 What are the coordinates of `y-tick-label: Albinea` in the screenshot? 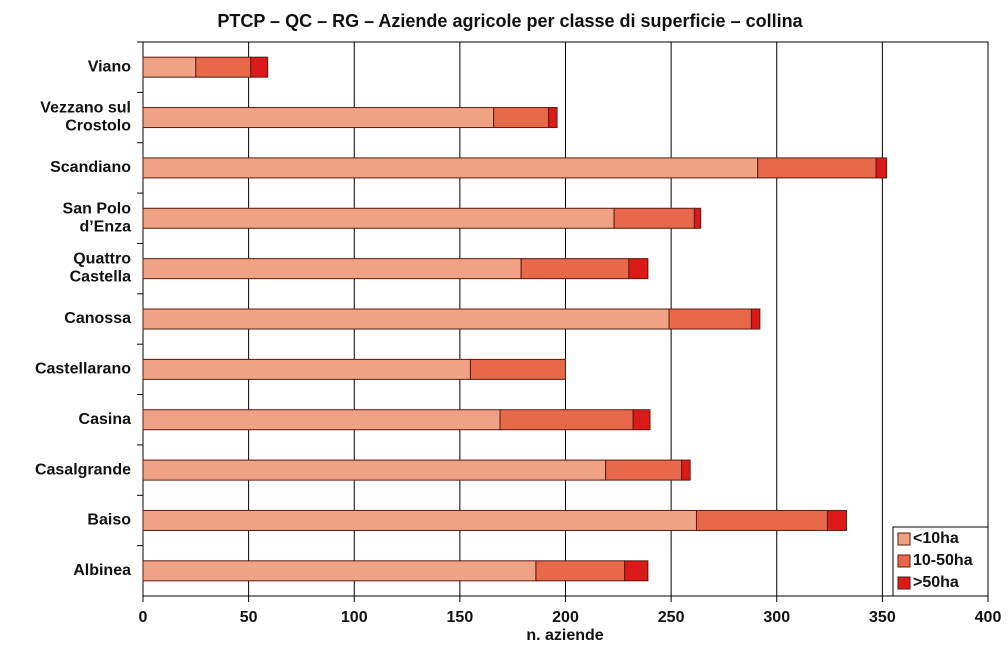 It's located at (102, 570).